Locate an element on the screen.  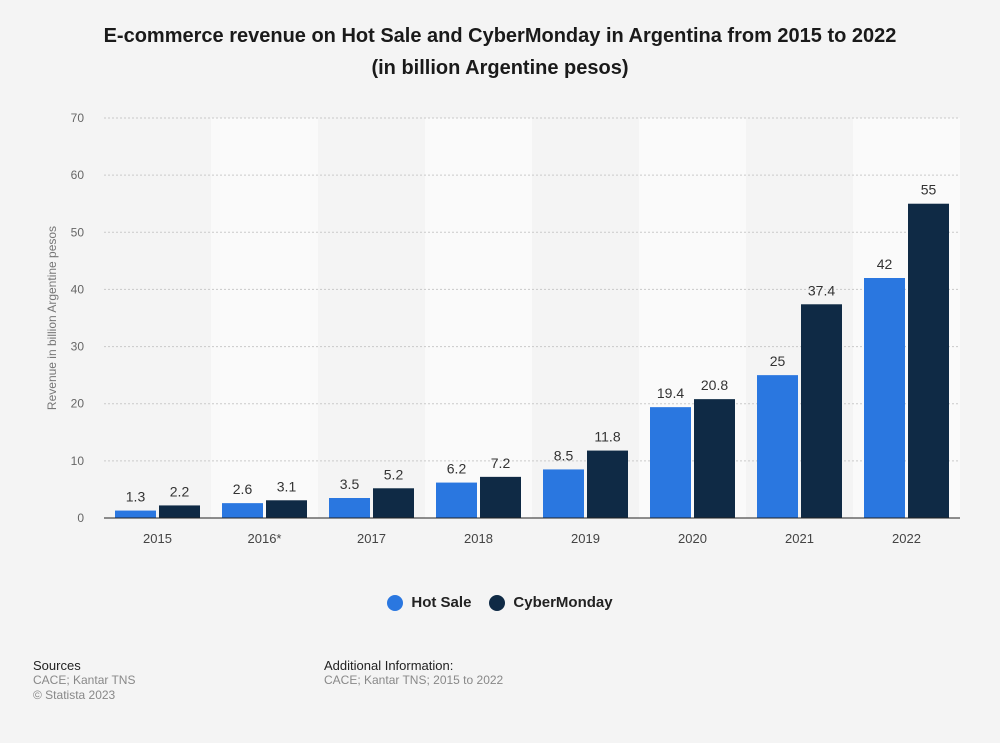
legend-swatch-cybermonday is located at coordinates (497, 602).